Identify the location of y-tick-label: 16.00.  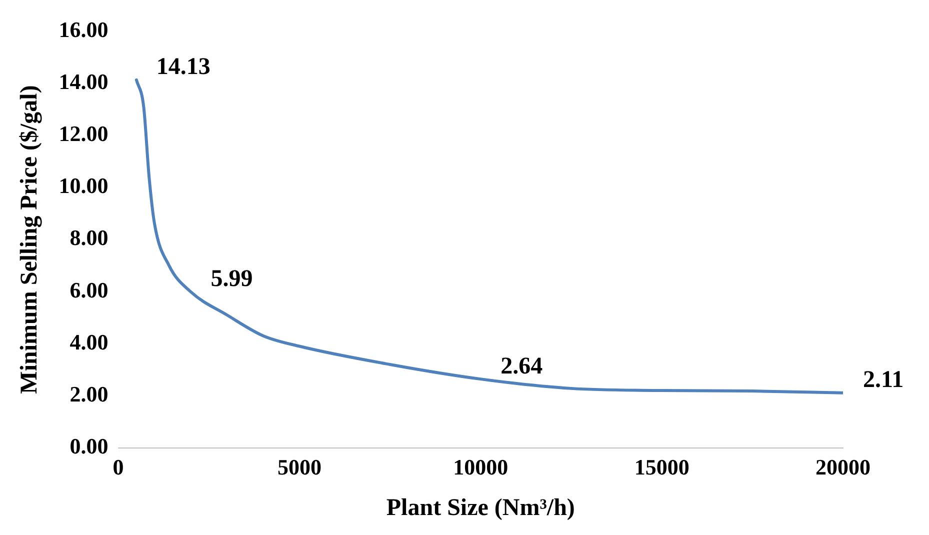
(83, 29).